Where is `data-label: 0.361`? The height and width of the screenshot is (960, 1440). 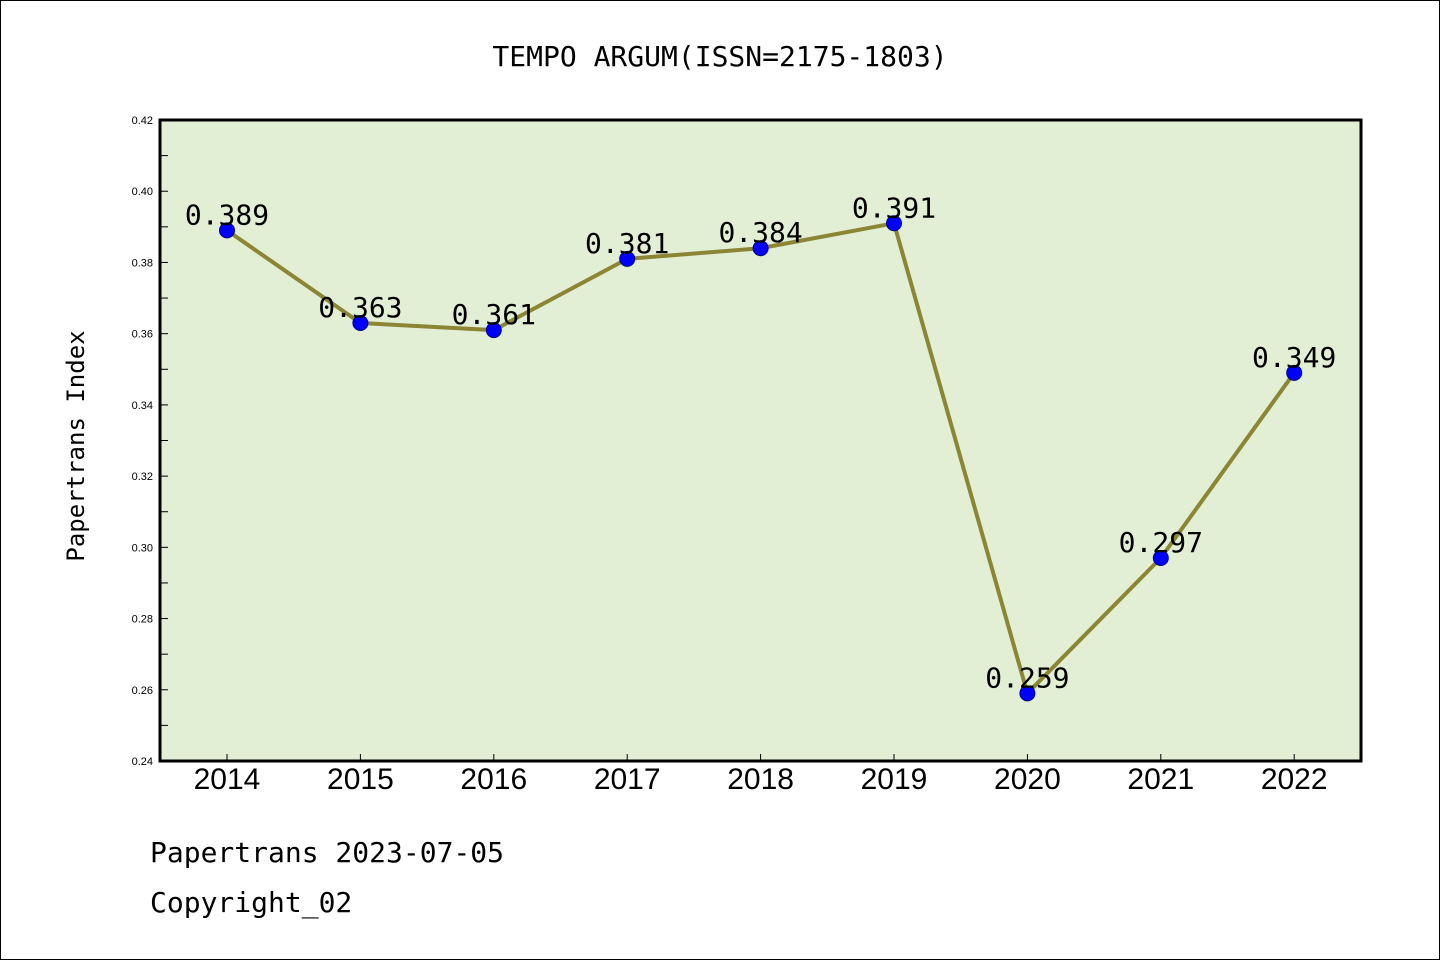
data-label: 0.361 is located at coordinates (494, 314).